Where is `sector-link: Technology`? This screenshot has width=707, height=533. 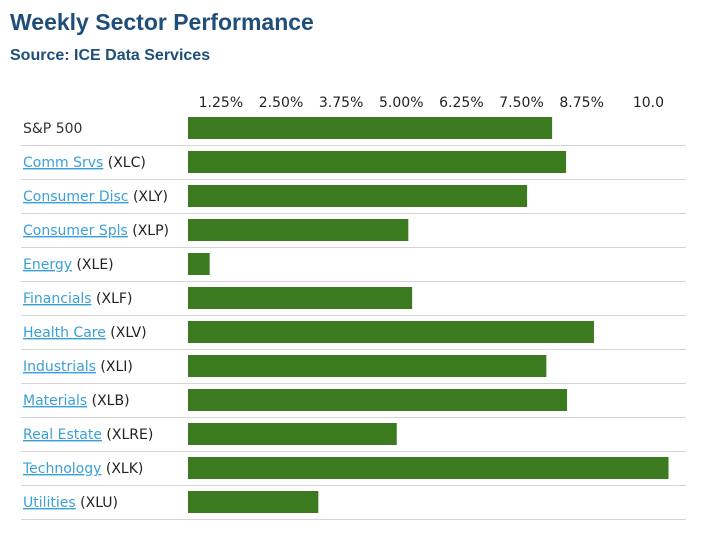
sector-link: Technology is located at coordinates (61, 469).